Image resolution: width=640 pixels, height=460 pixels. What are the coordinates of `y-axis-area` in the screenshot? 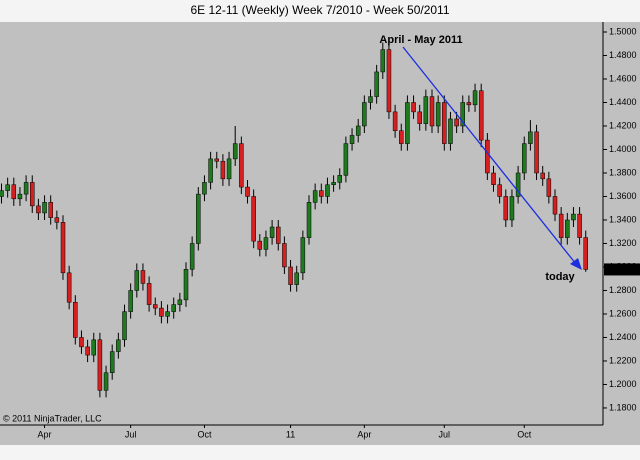 It's located at (621, 223).